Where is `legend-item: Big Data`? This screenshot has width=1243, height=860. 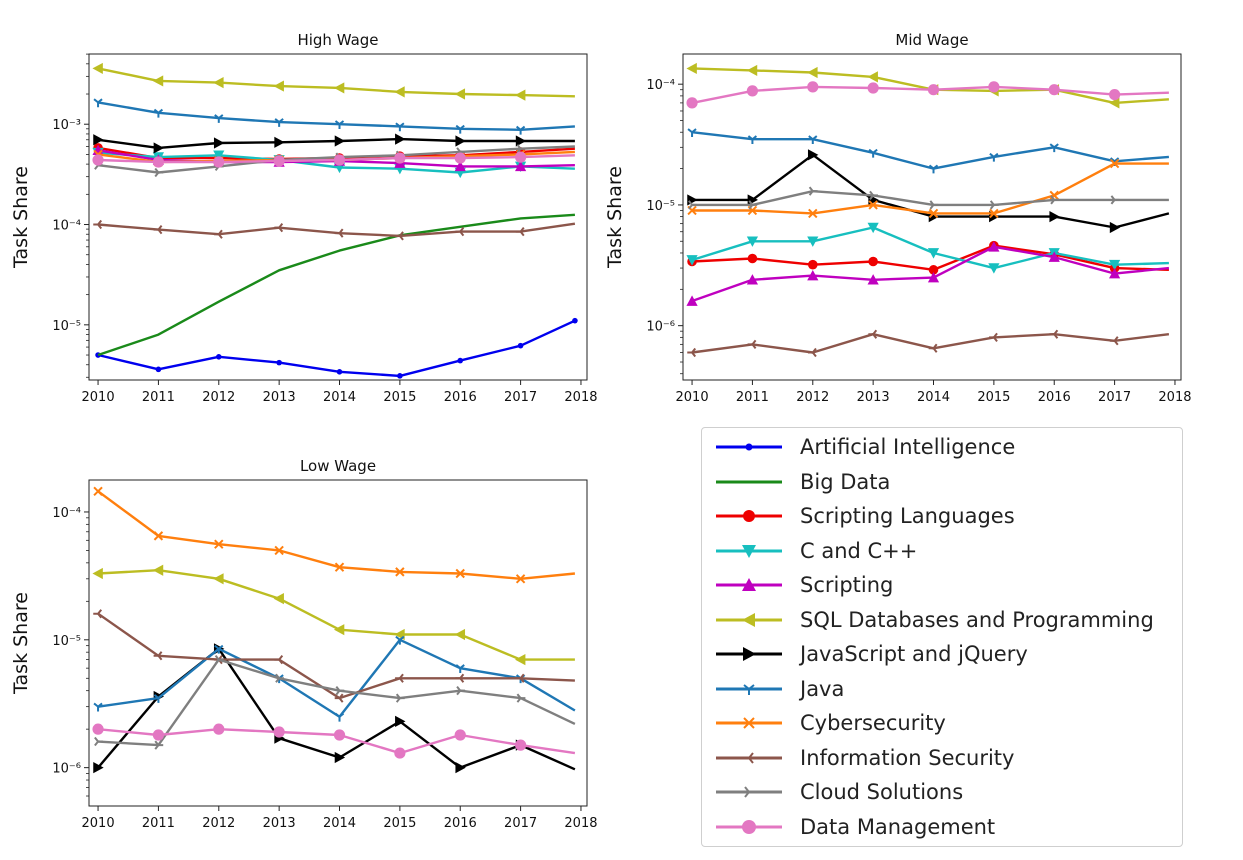
legend-item: Big Data is located at coordinates (802, 482).